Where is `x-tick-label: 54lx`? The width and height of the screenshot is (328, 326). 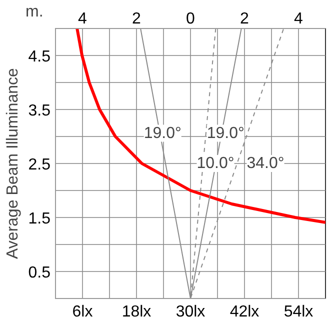 x-tick-label: 54lx is located at coordinates (299, 312).